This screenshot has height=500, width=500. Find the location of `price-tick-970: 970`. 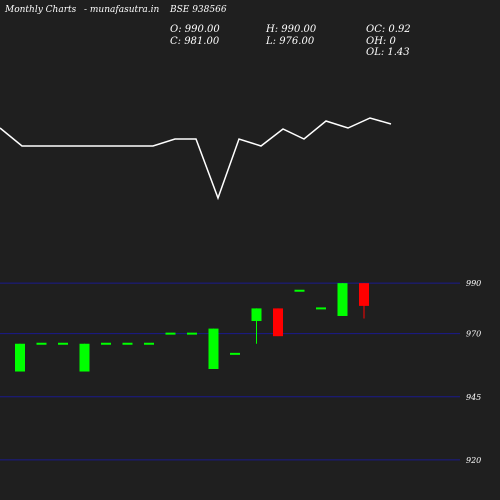

price-tick-970: 970 is located at coordinates (473, 334).